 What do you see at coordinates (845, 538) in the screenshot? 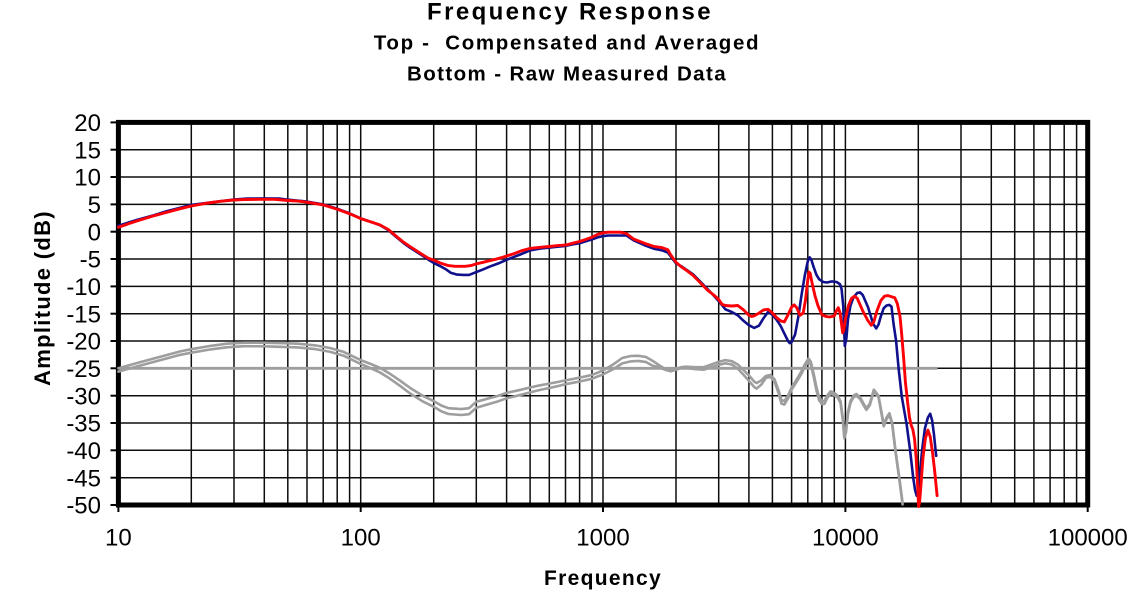
I see `svg-text: 10000` at bounding box center [845, 538].